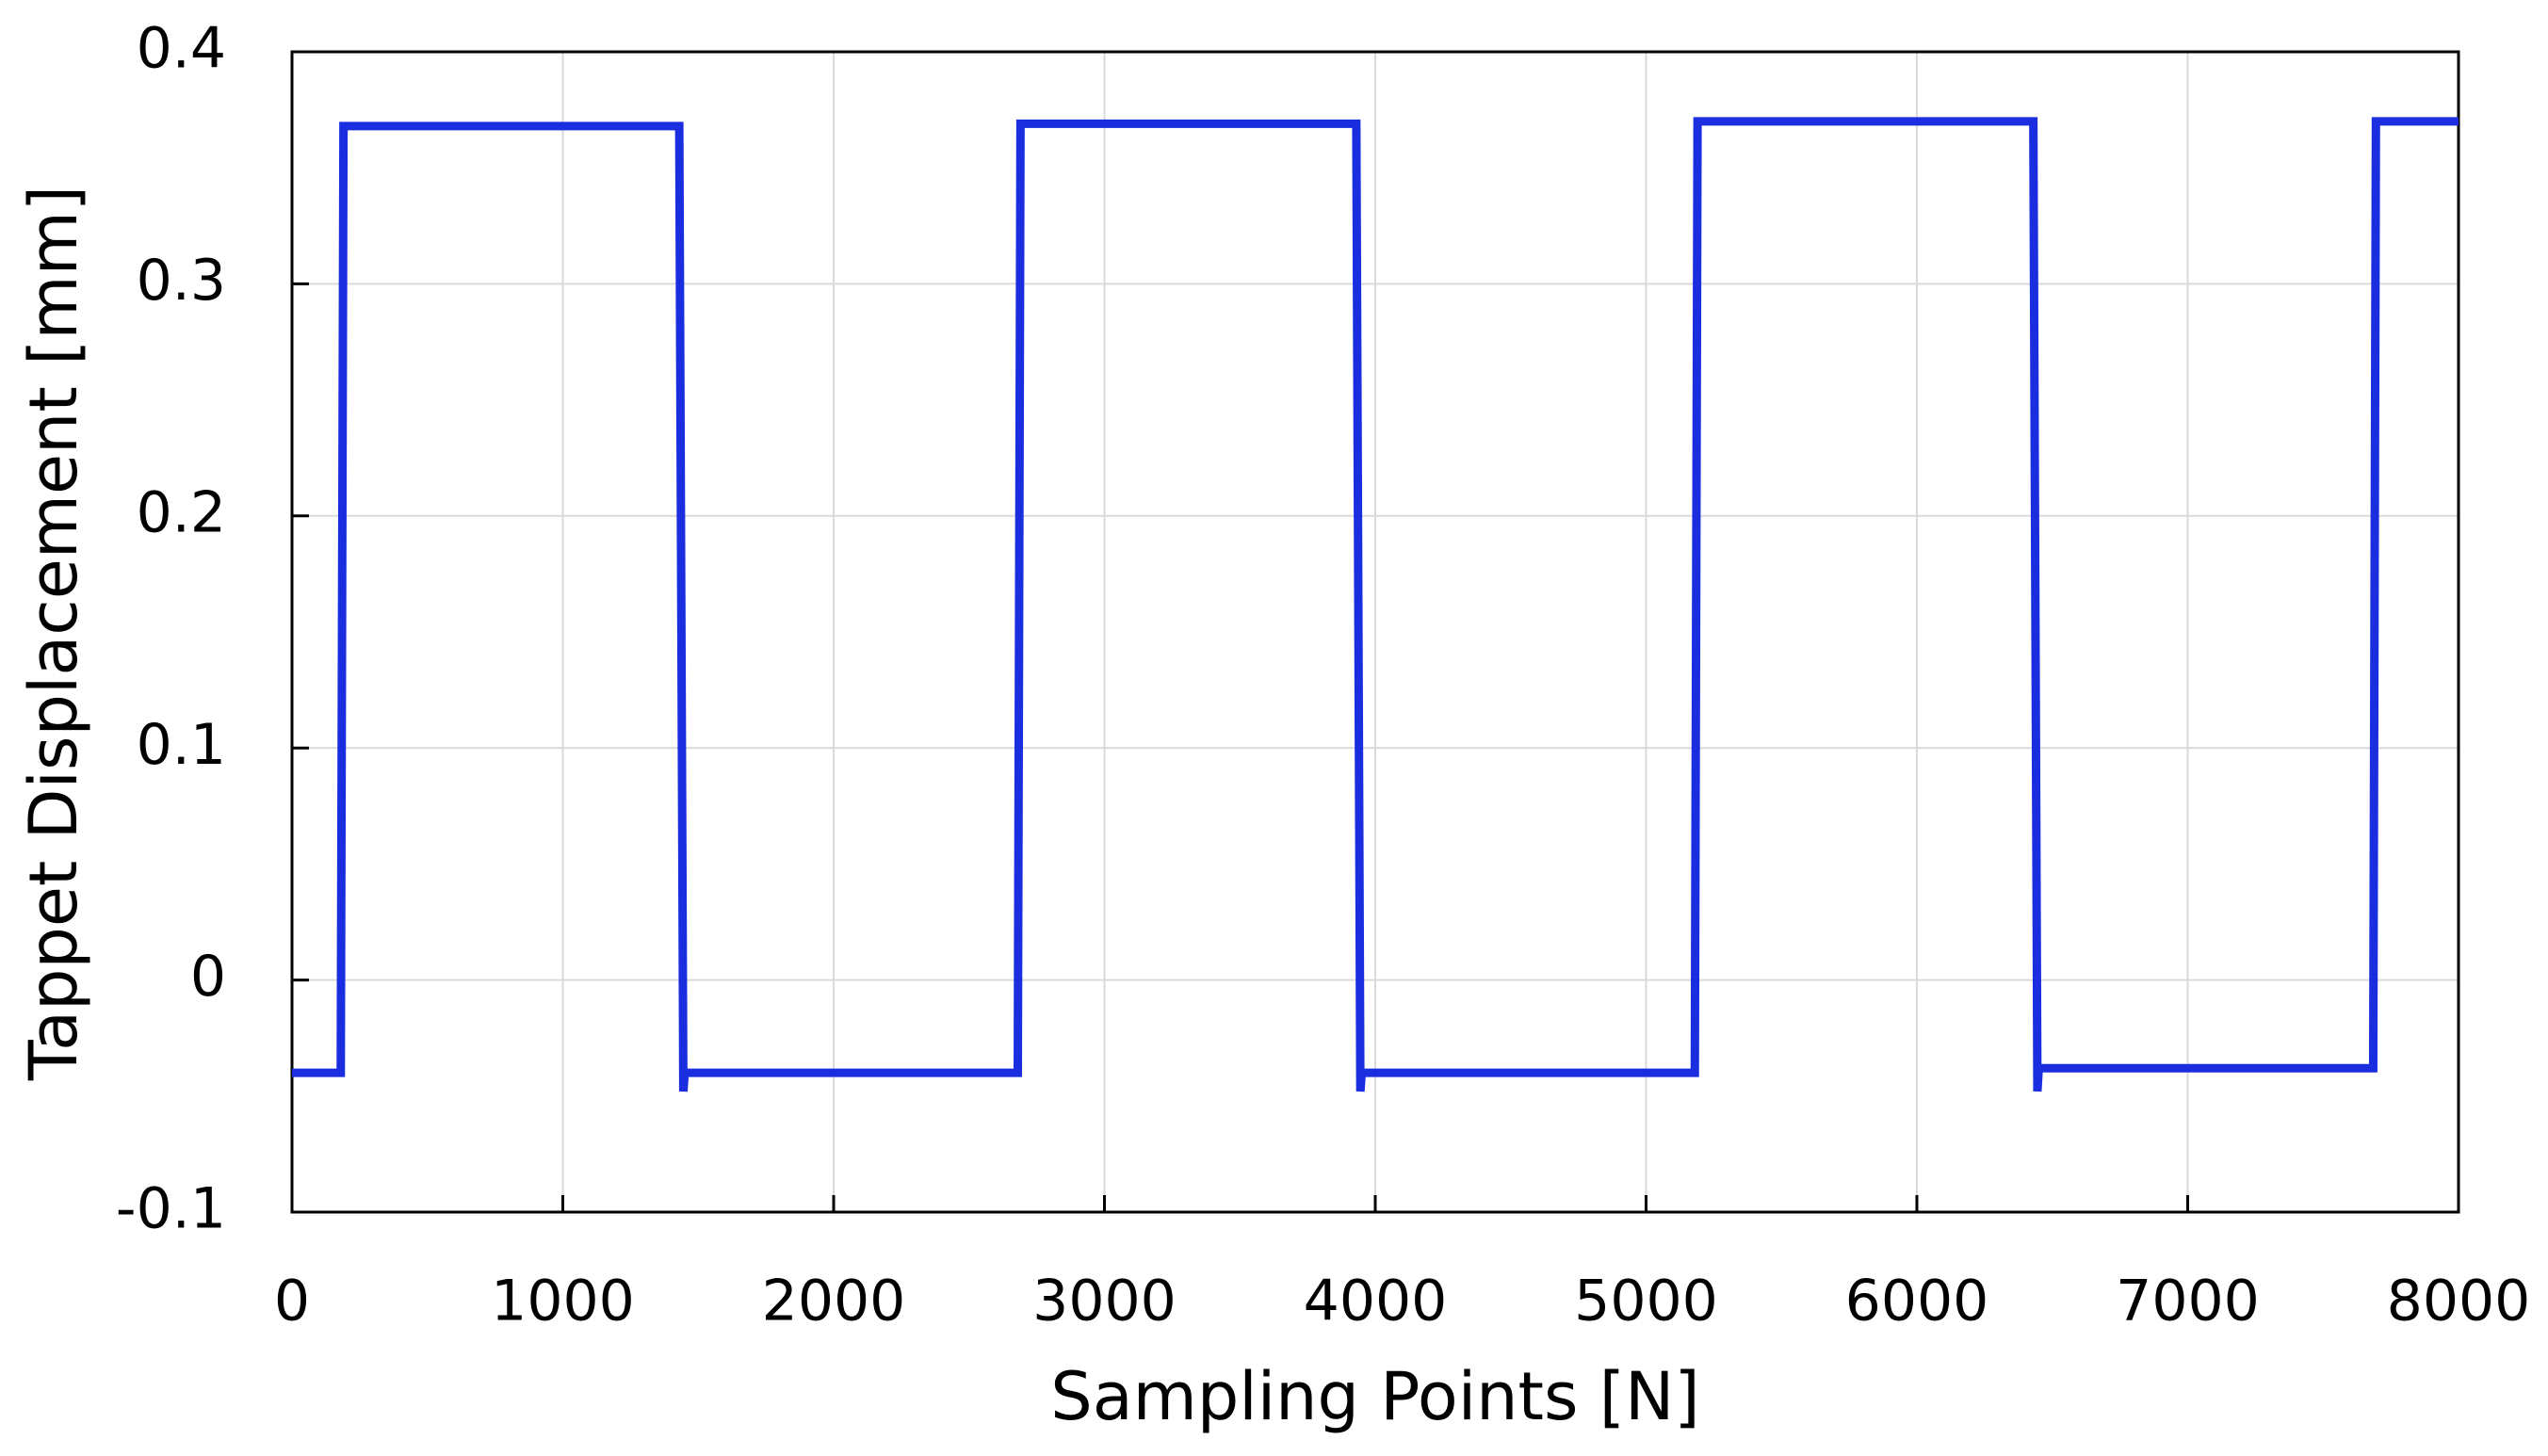  I want to click on x-axis-title: Sampling Points [N], so click(1374, 1396).